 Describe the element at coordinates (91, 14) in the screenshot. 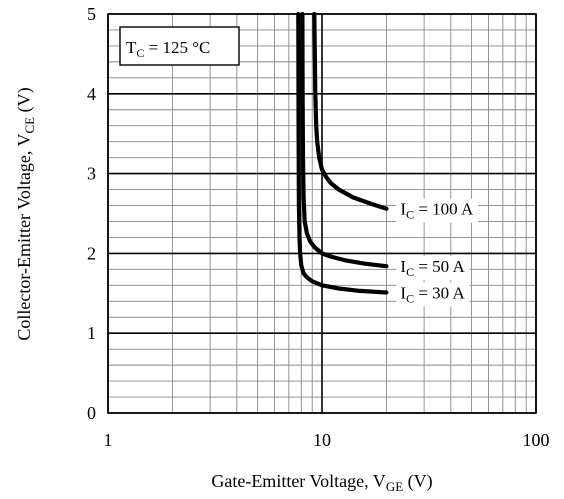

I see `y-tick-label: 5` at that location.